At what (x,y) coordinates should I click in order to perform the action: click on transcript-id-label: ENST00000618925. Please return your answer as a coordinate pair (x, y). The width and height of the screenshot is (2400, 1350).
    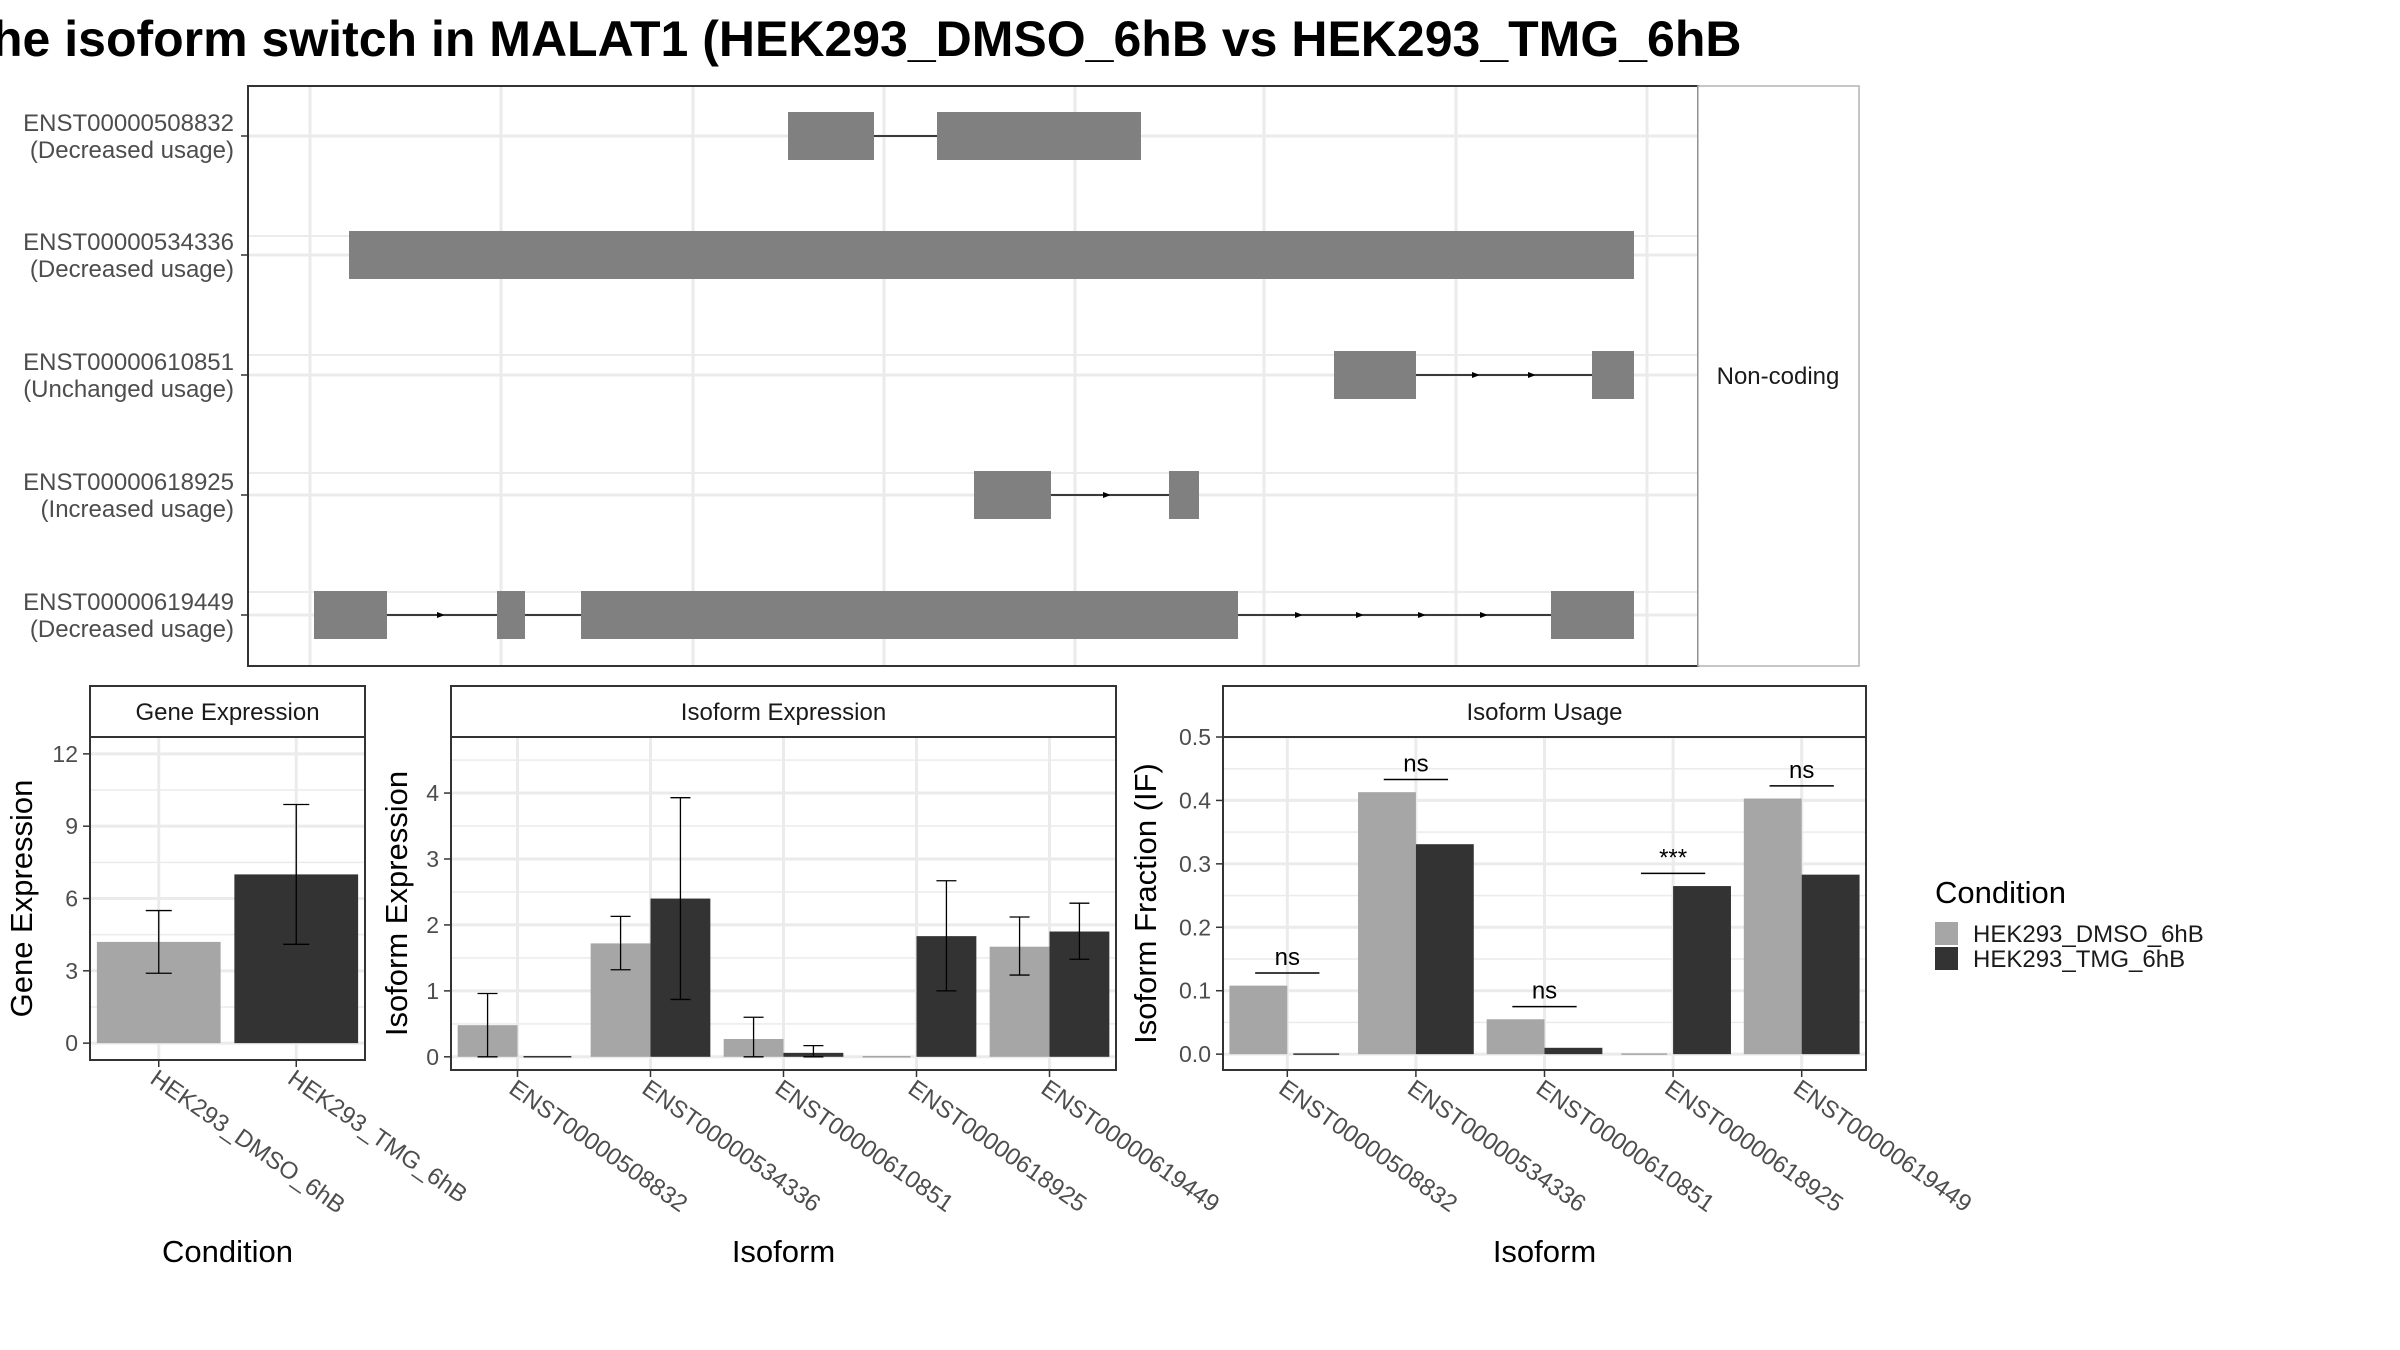
    Looking at the image, I should click on (128, 482).